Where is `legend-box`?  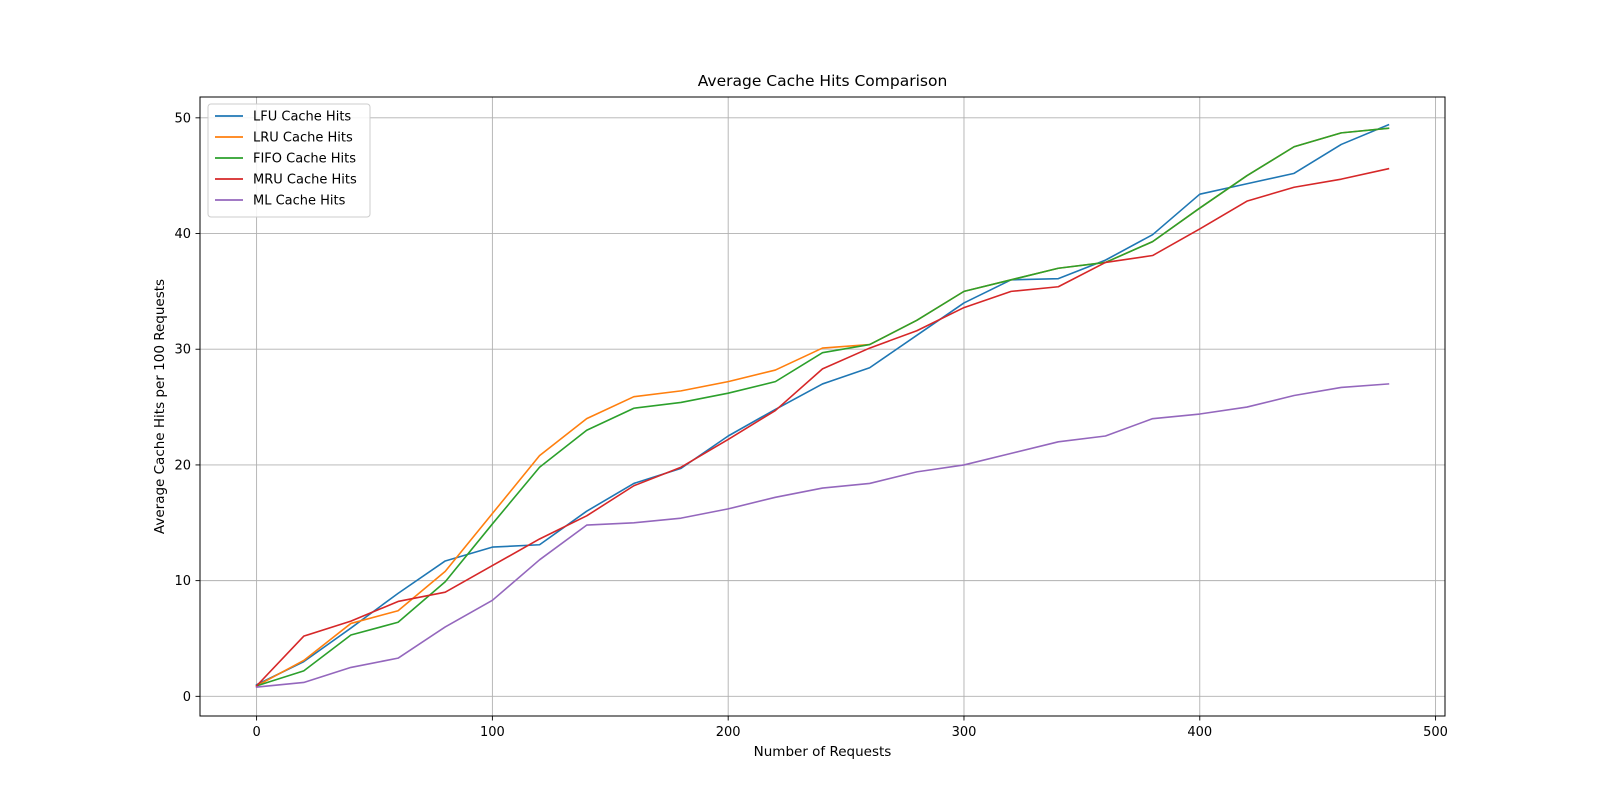 legend-box is located at coordinates (289, 160).